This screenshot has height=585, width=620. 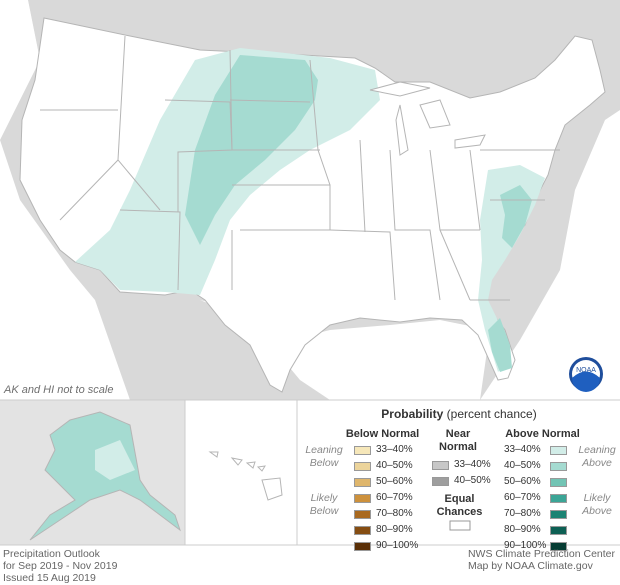 I want to click on atlantic-ocean, so click(x=550, y=255).